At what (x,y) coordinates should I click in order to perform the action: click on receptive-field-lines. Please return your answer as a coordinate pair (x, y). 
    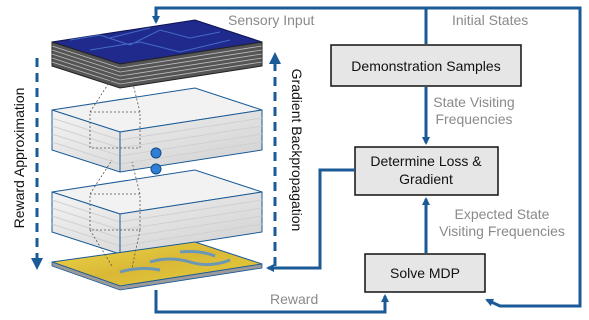
    Looking at the image, I should click on (115, 173).